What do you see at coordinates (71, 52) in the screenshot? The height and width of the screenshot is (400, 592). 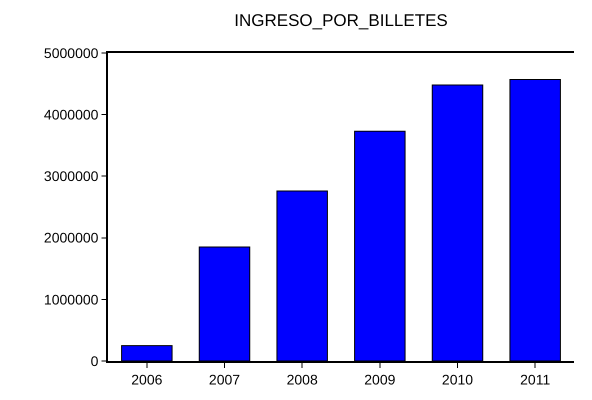 I see `y-tick-label: 5000000` at bounding box center [71, 52].